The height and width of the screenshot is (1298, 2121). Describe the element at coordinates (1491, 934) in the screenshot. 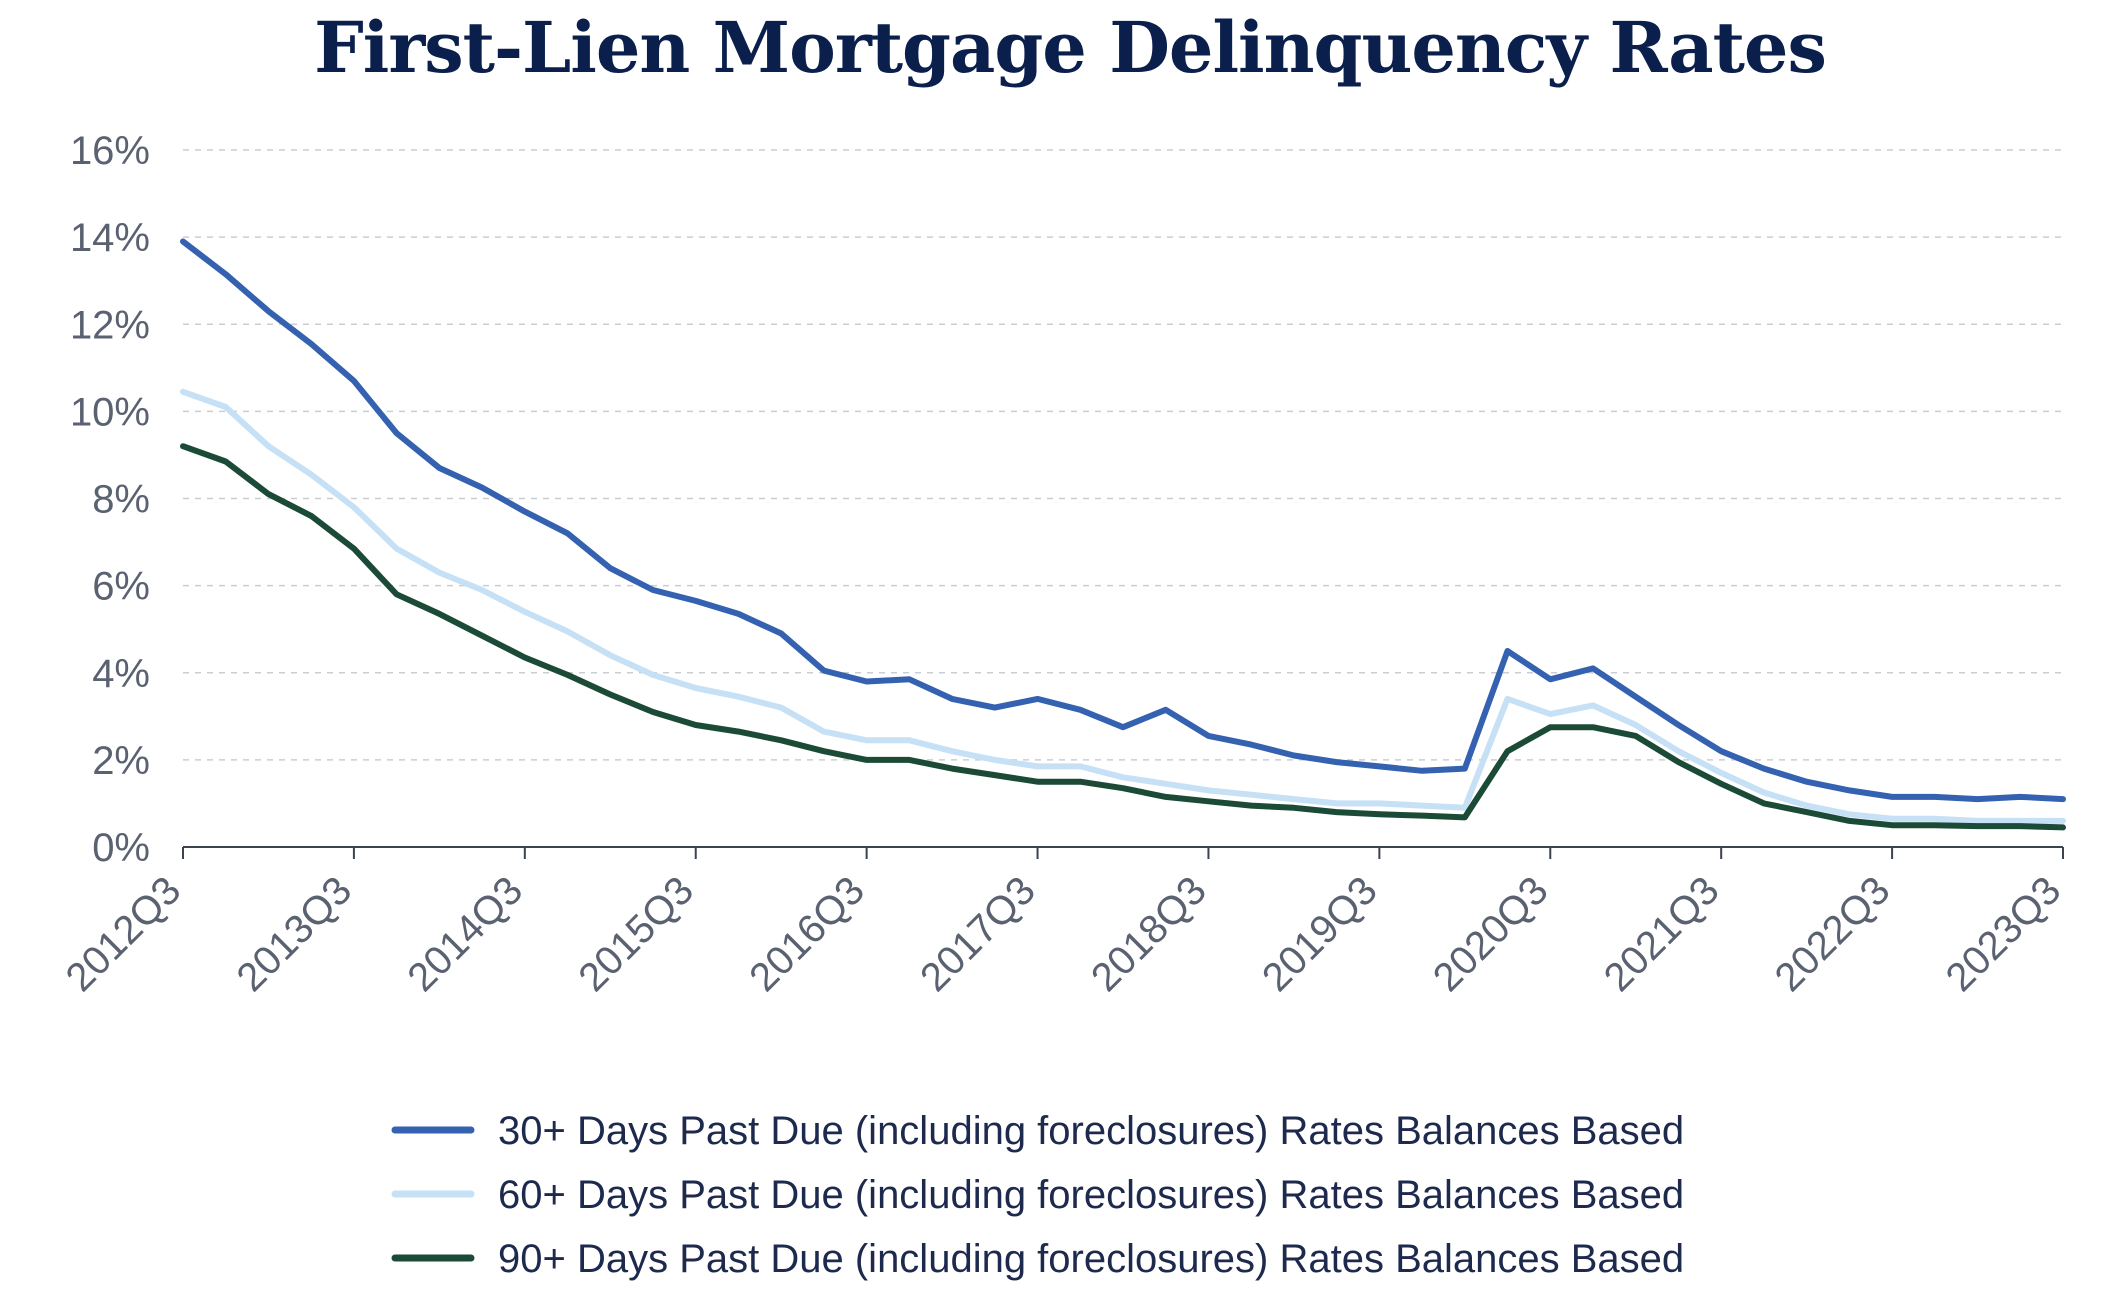

I see `x-tick-label: 2020Q3` at that location.